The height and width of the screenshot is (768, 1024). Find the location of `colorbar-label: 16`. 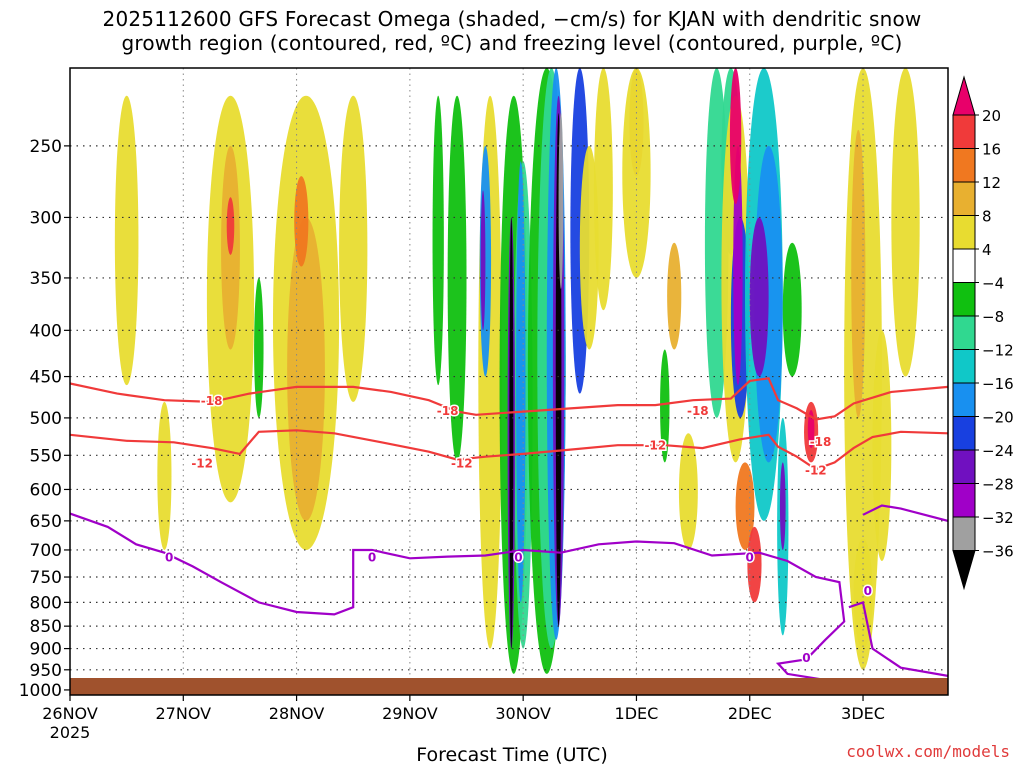

colorbar-label: 16 is located at coordinates (991, 150).